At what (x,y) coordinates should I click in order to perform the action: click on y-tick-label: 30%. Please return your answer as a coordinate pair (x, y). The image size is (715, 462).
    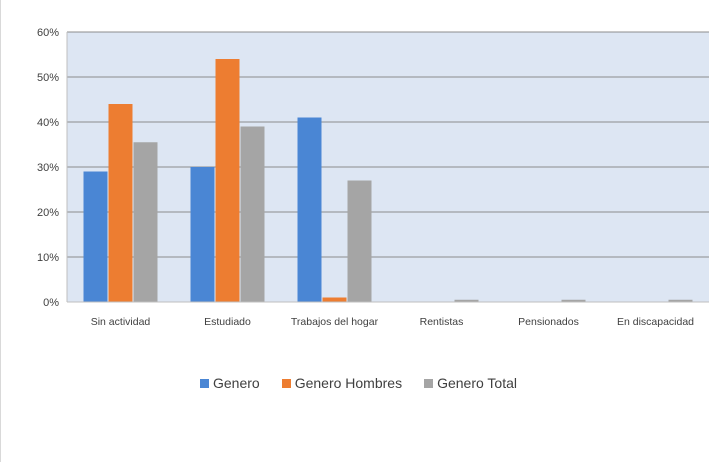
    Looking at the image, I should click on (48, 168).